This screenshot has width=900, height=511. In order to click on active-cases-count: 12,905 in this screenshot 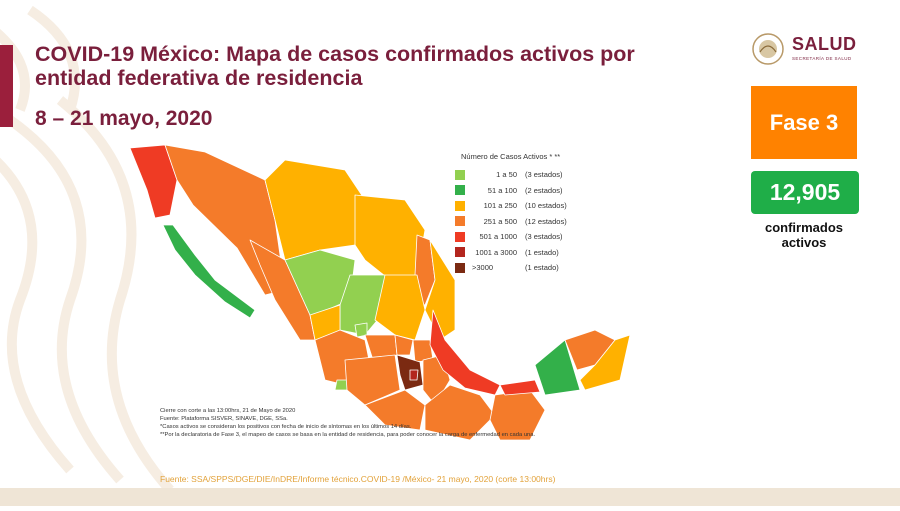, I will do `click(805, 192)`.